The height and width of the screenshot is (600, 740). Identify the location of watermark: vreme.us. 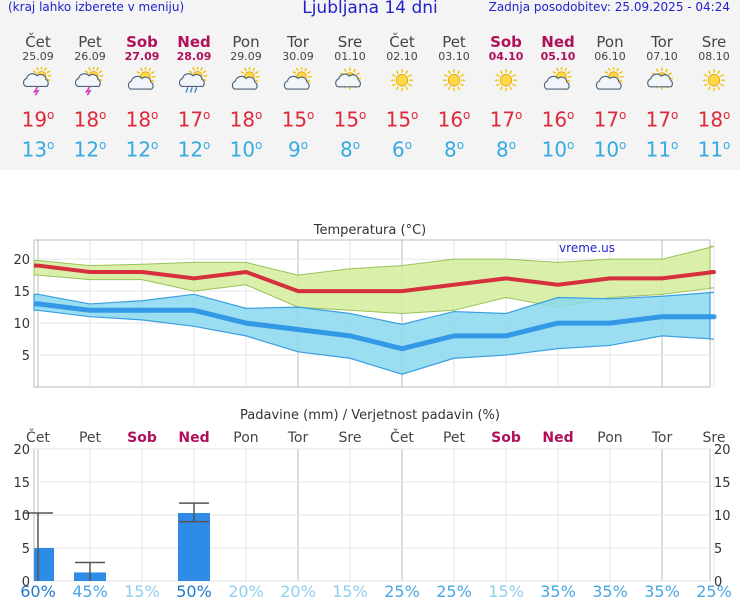
(587, 248).